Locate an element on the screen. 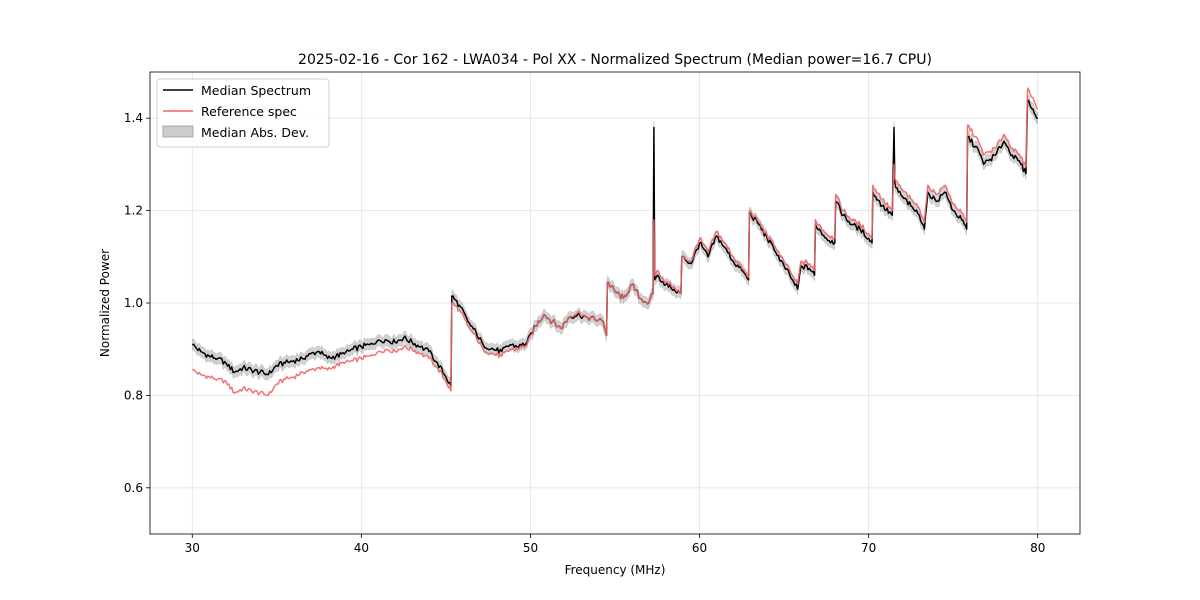 This screenshot has height=600, width=1200. legend-mad-label: Median Abs. Dev. is located at coordinates (255, 132).